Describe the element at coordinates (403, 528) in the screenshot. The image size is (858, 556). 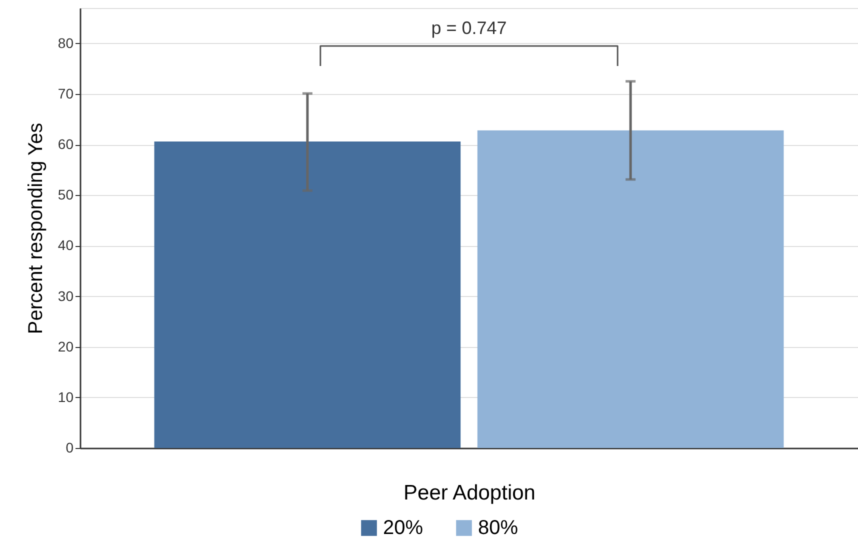
I see `legend-label: 20%` at that location.